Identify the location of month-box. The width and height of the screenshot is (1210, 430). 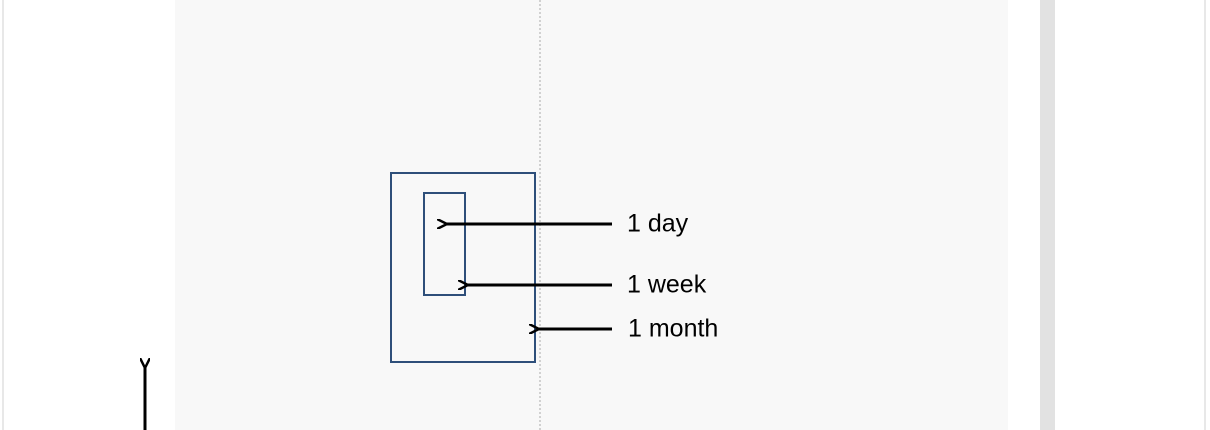
(463, 267).